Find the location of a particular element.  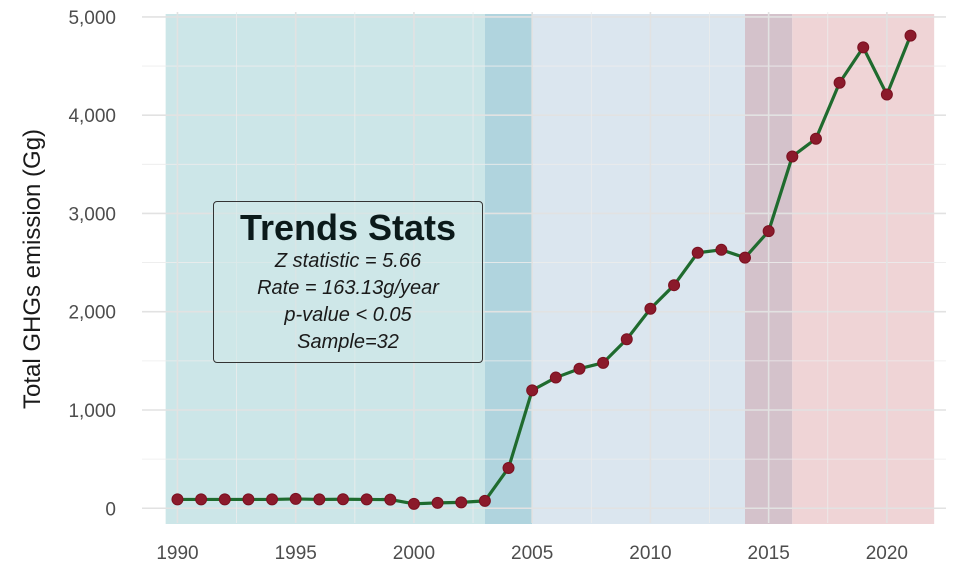

data-point-2010 is located at coordinates (650, 308).